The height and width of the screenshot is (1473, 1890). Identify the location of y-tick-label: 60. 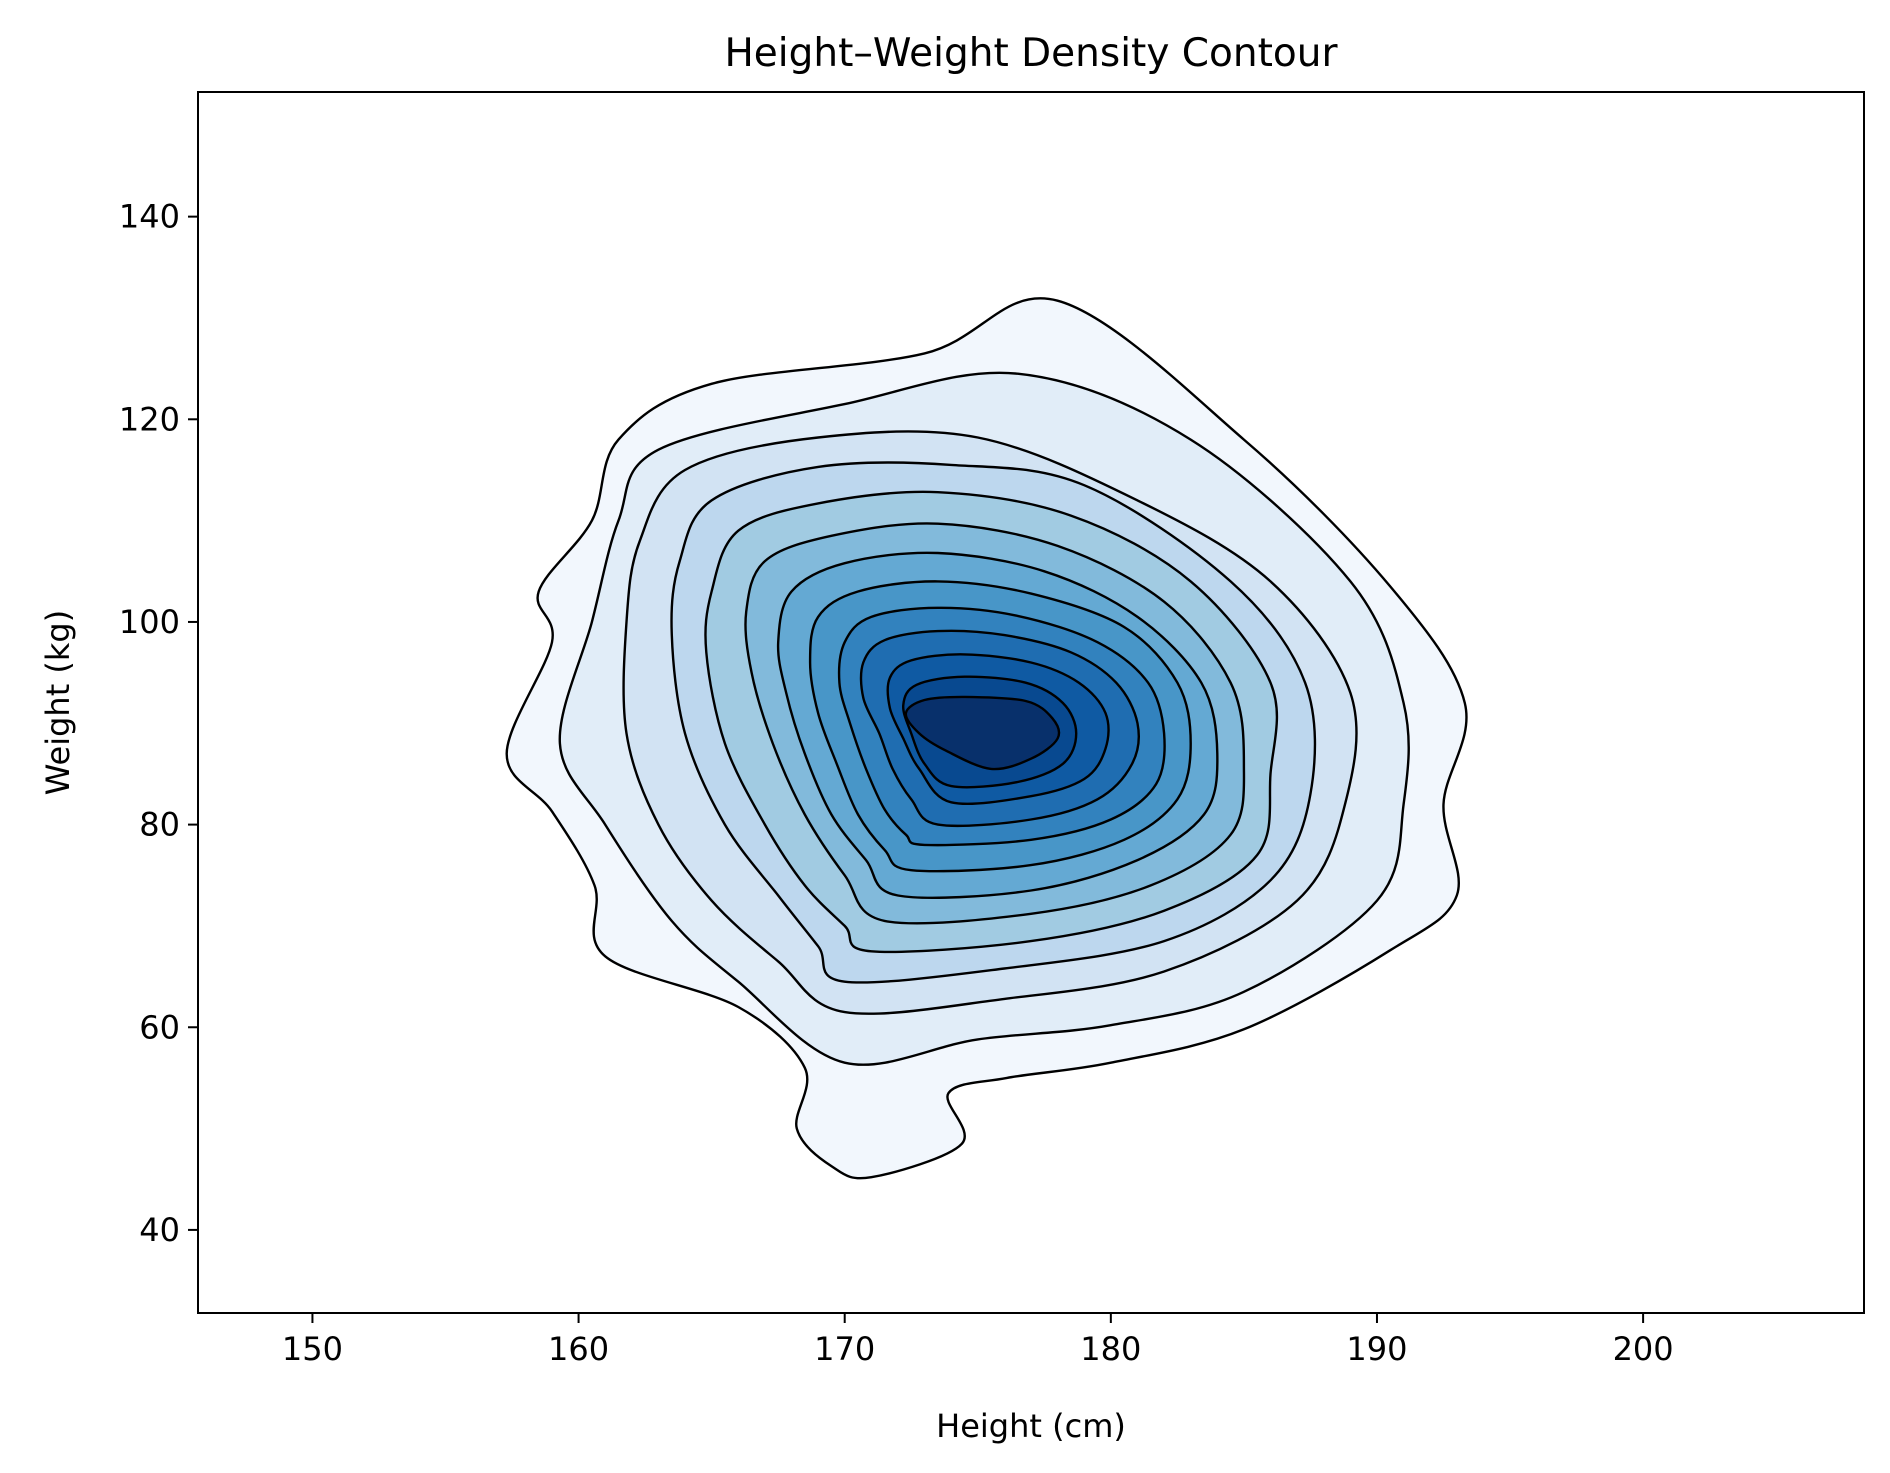
(159, 1027).